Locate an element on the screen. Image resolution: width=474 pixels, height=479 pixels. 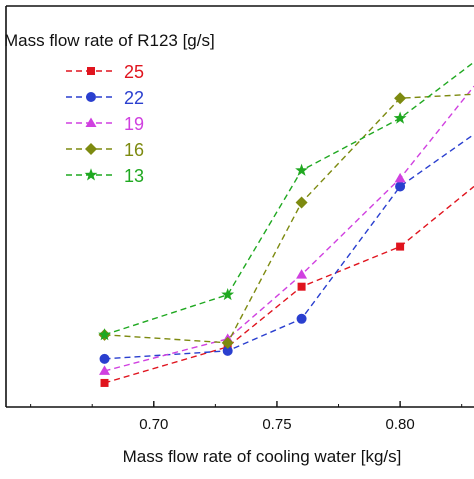
legend-title: Mass flow rate of R123 [g/s] is located at coordinates (109, 40).